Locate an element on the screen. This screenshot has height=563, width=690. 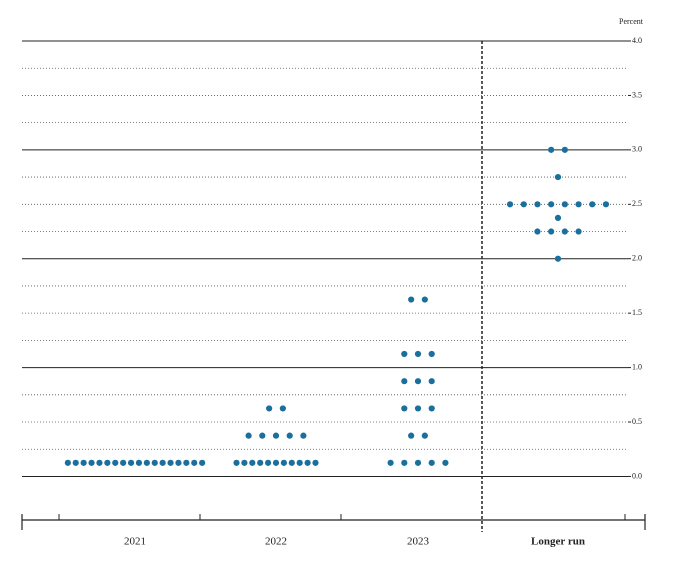
y-tick-label: 0.0 is located at coordinates (637, 475).